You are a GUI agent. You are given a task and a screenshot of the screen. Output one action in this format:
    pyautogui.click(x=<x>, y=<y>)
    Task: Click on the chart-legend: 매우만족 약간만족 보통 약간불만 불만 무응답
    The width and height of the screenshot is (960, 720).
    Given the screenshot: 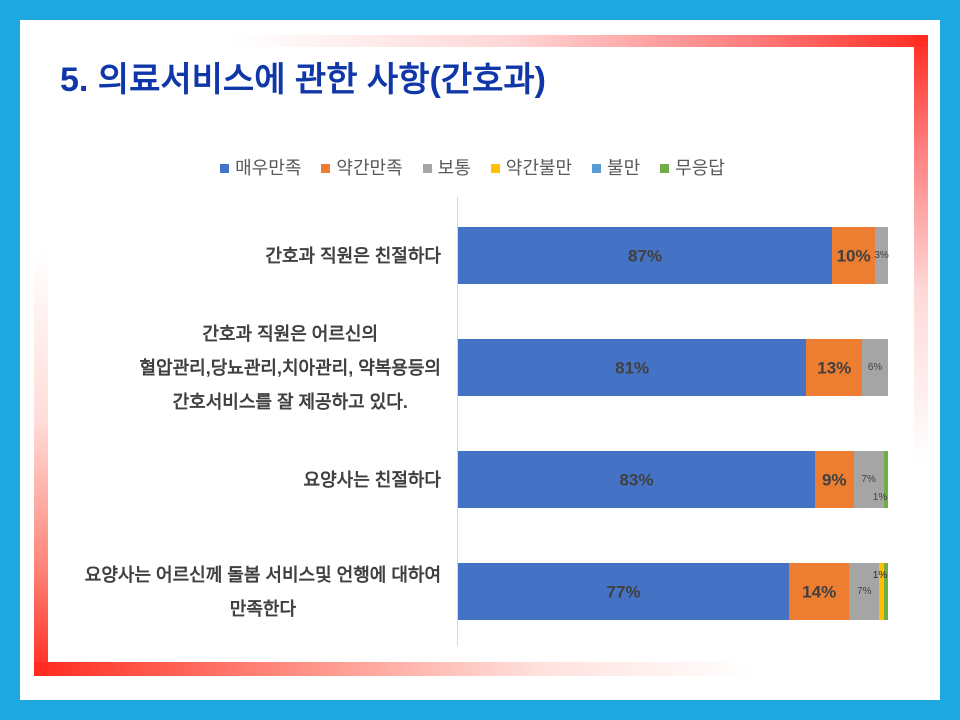 What is the action you would take?
    pyautogui.click(x=472, y=168)
    